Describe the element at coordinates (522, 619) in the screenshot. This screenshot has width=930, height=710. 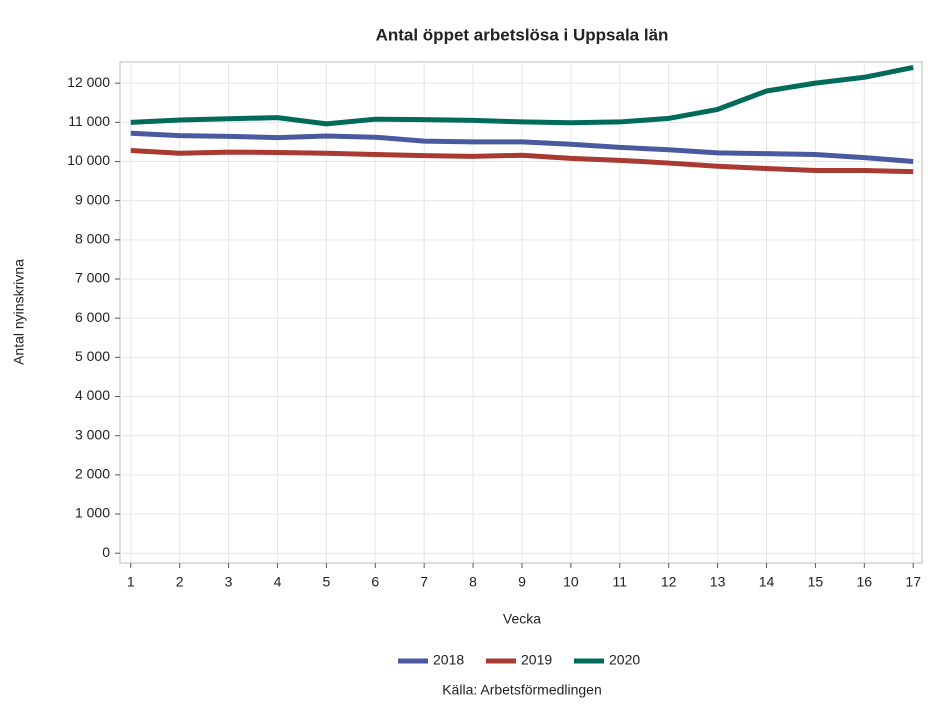
I see `x-axis-label: Vecka` at that location.